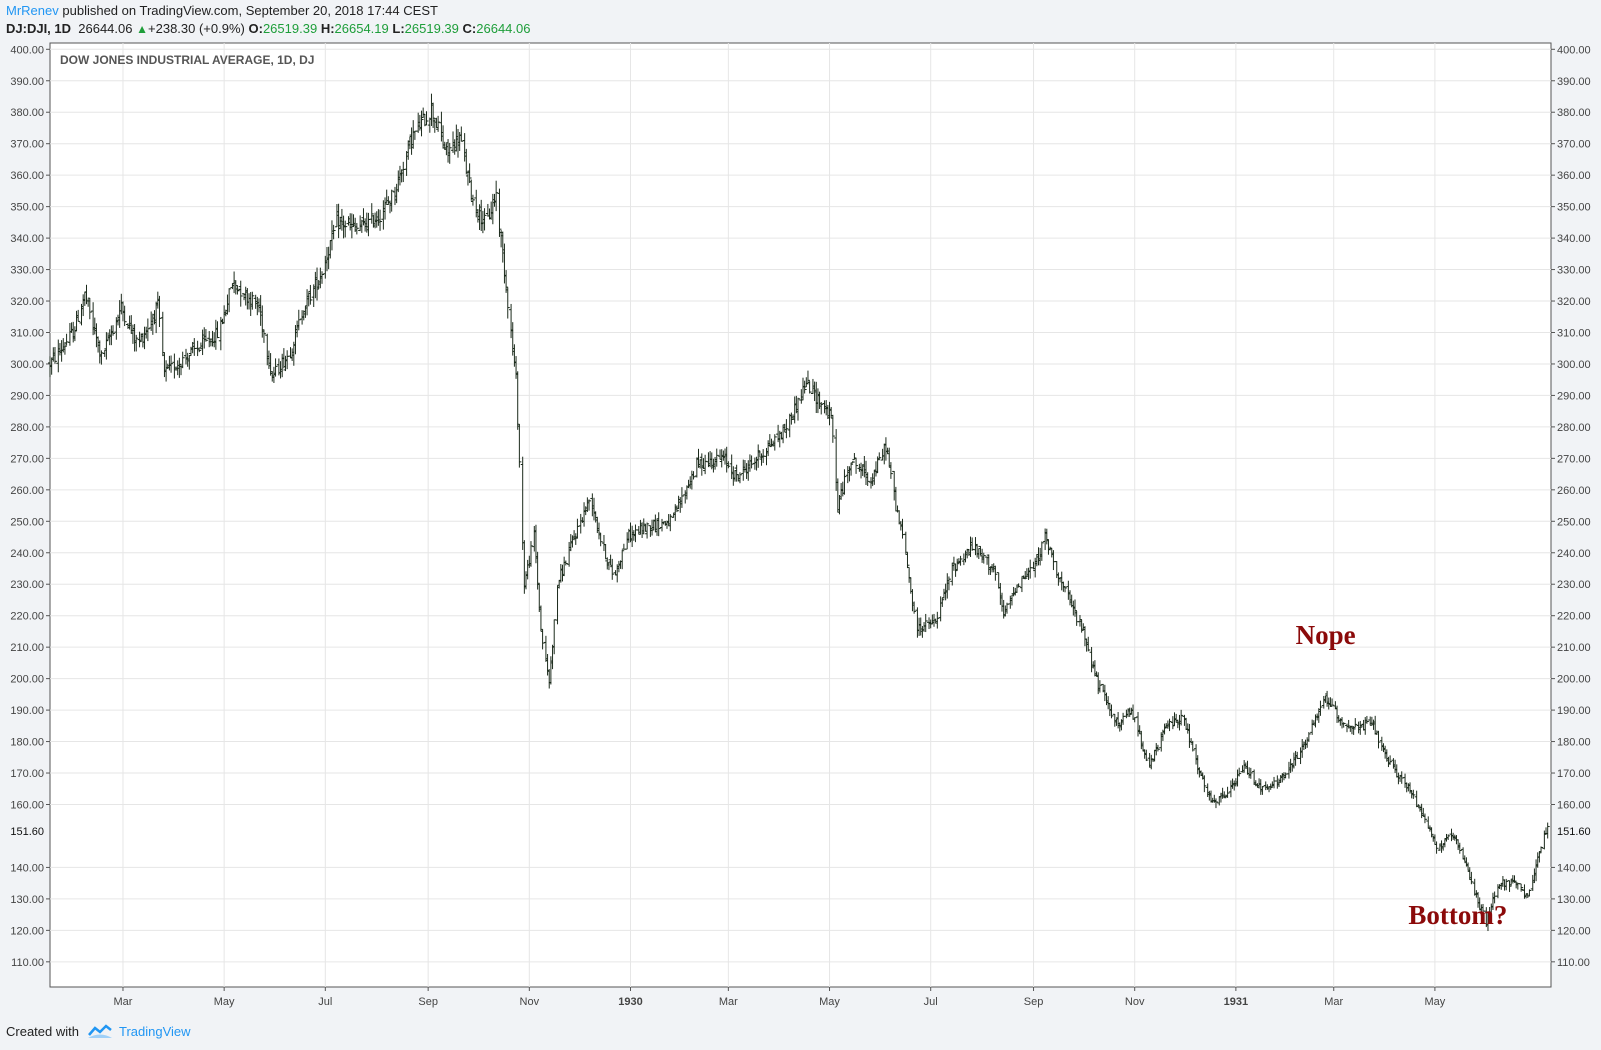 This screenshot has width=1601, height=1050. What do you see at coordinates (1574, 648) in the screenshot?
I see `y-tick-label: 210.00` at bounding box center [1574, 648].